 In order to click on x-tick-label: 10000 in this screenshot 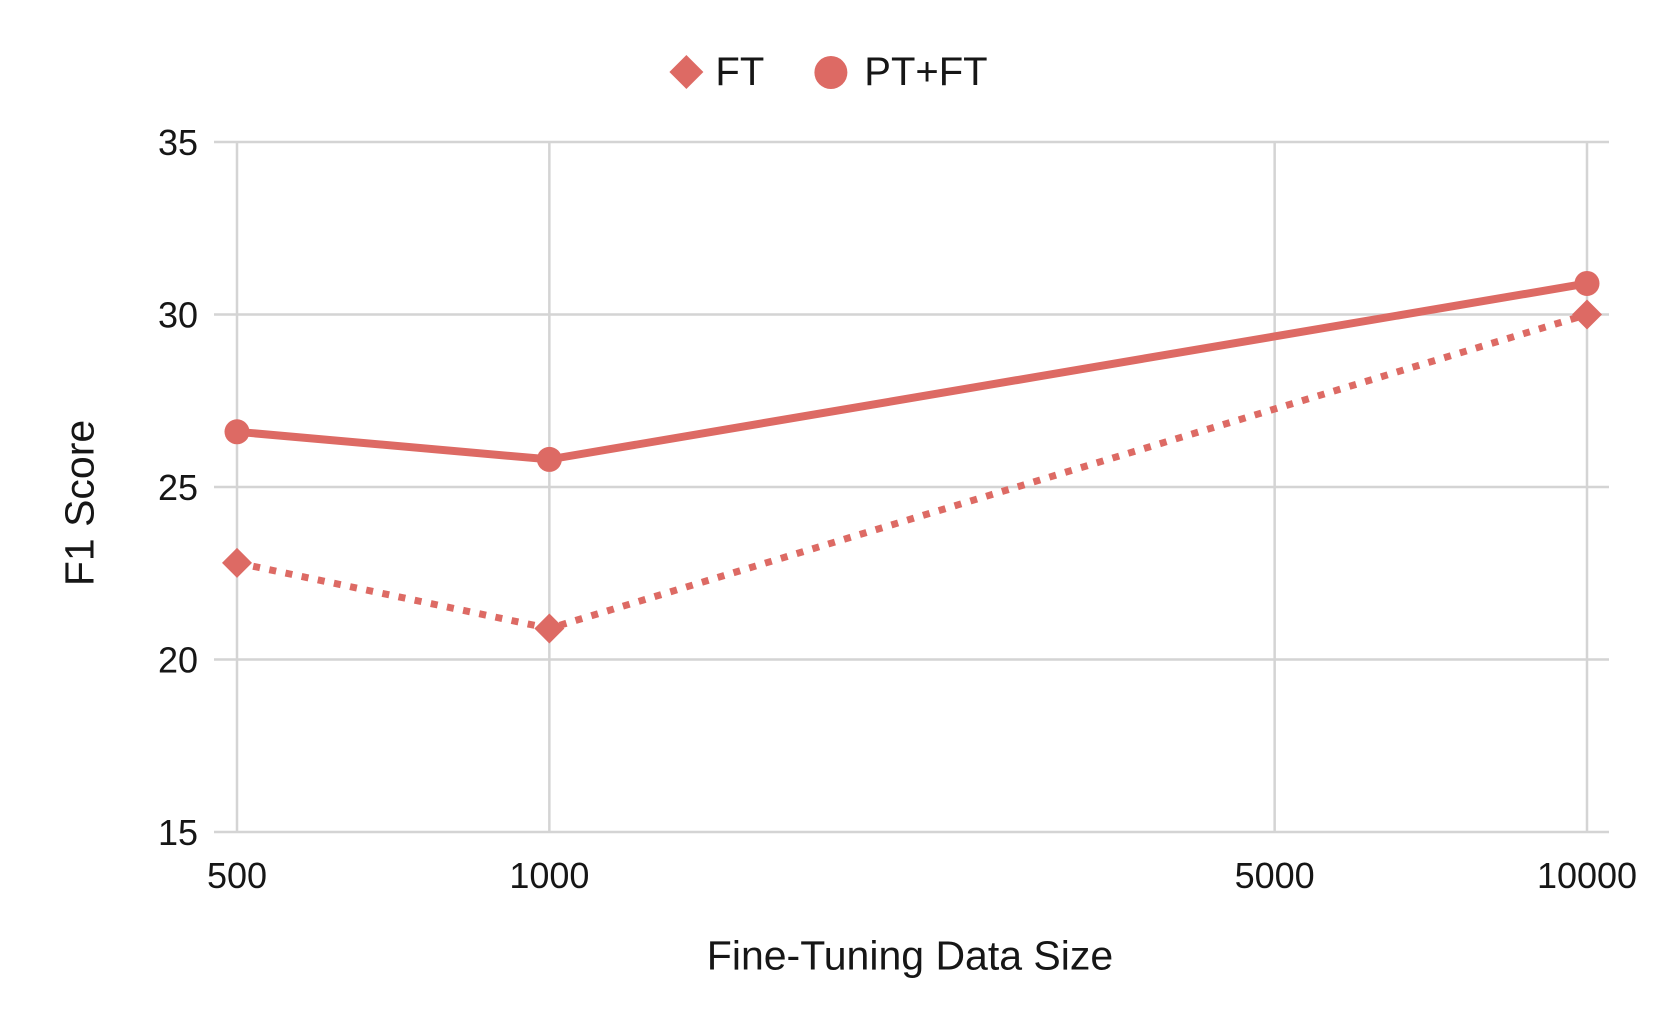, I will do `click(1587, 875)`.